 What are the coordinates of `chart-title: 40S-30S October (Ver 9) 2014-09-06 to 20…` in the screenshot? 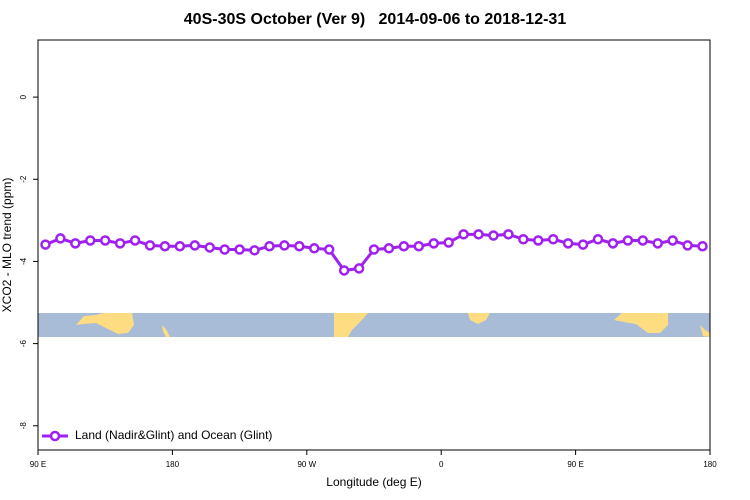 It's located at (375, 19).